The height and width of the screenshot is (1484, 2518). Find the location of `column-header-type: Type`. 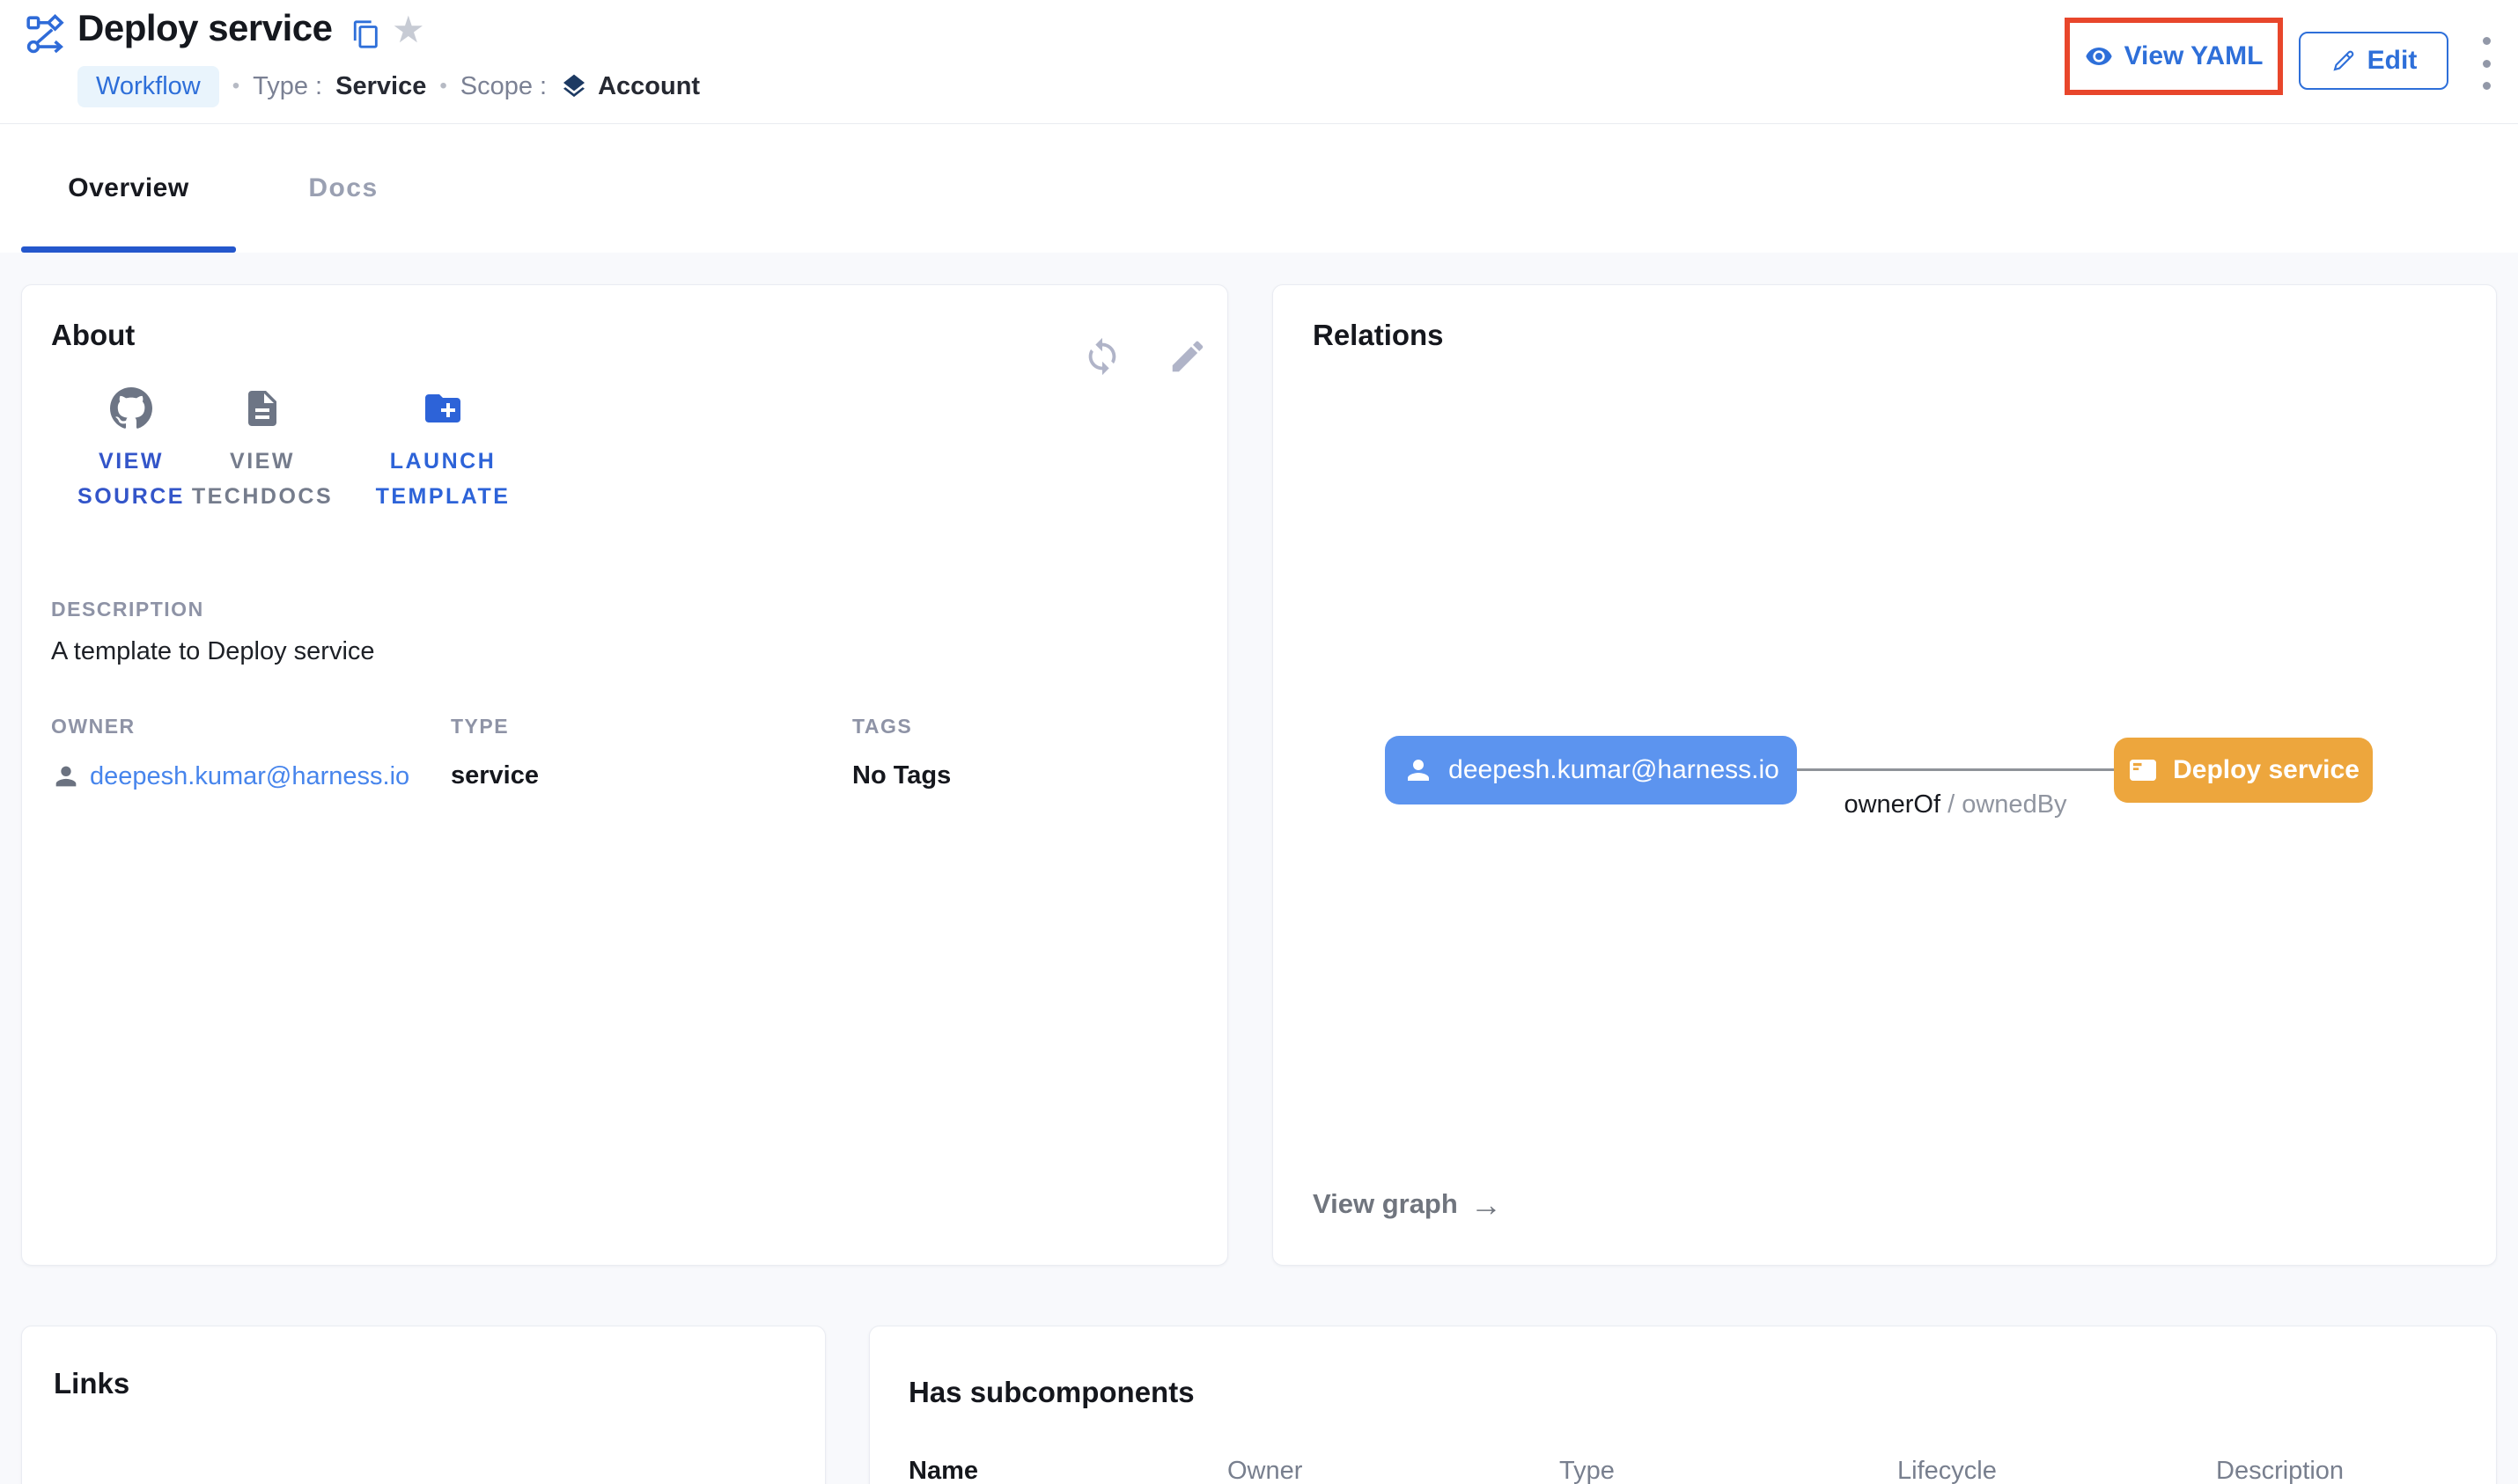

column-header-type: Type is located at coordinates (1587, 1470).